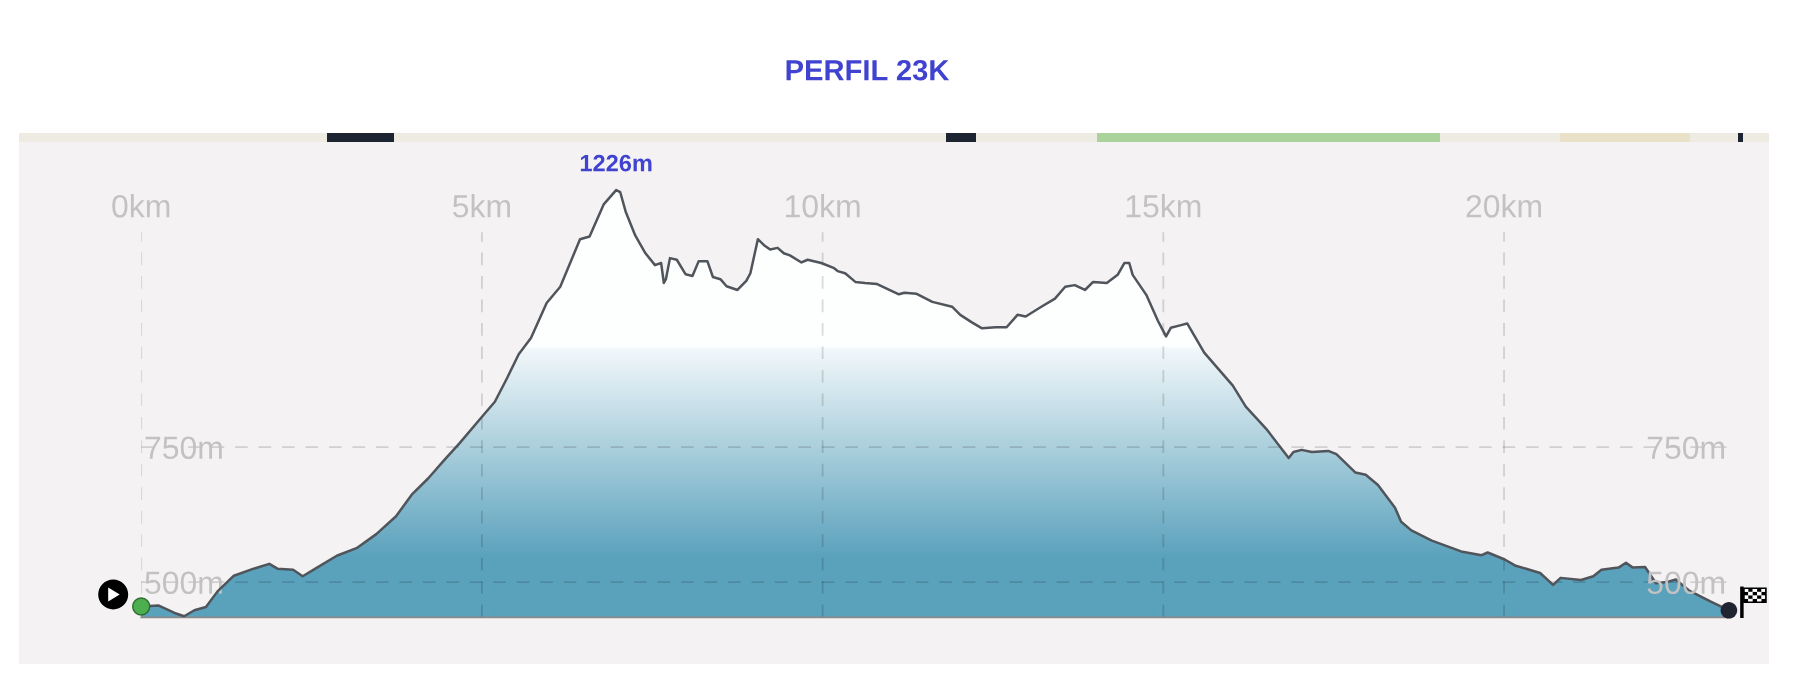 This screenshot has width=1800, height=685. What do you see at coordinates (868, 70) in the screenshot?
I see `chart-title: PERFIL 23K` at bounding box center [868, 70].